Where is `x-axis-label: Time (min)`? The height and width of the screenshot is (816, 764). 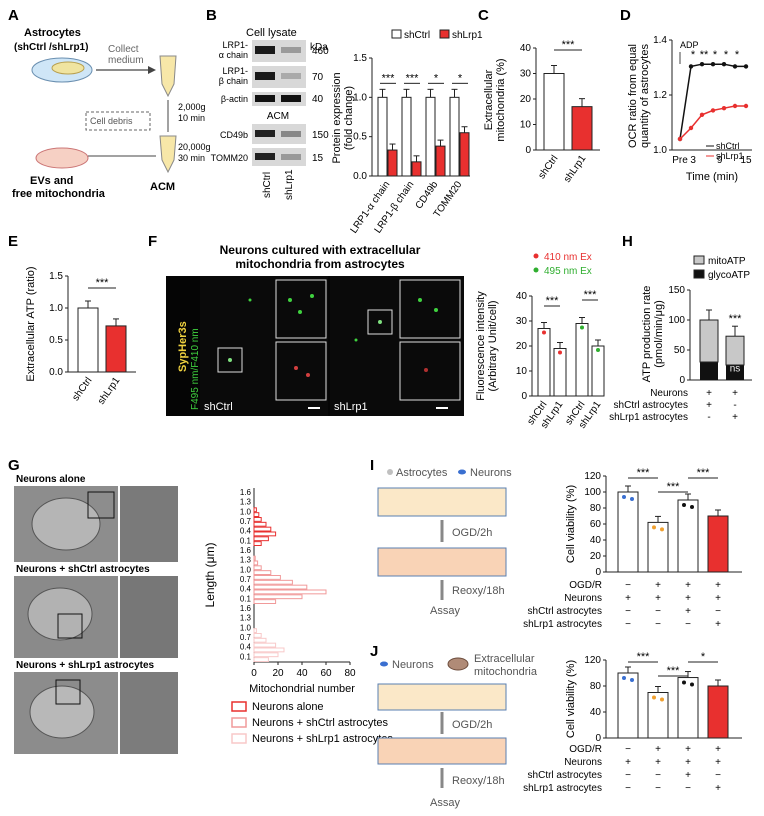 x-axis-label: Time (min) is located at coordinates (712, 177).